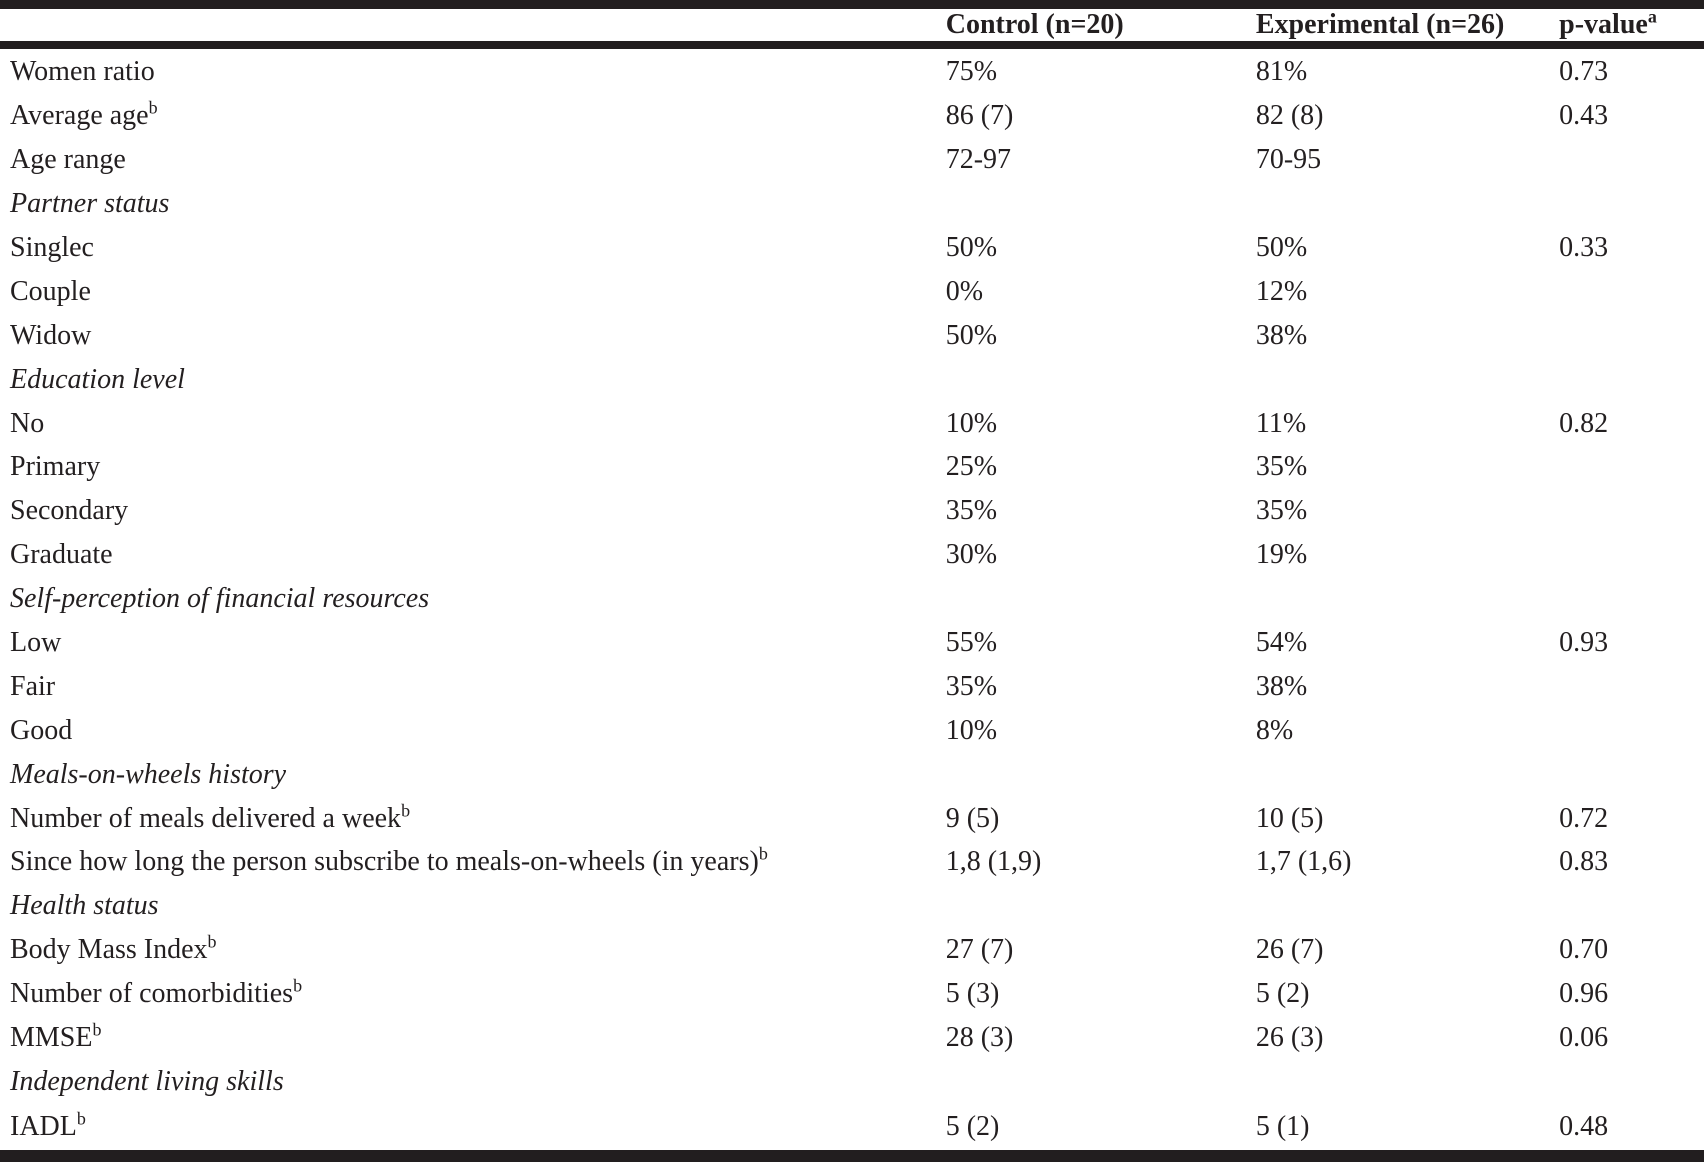 Image resolution: width=1704 pixels, height=1162 pixels. I want to click on experimental-value: 81%, so click(1281, 71).